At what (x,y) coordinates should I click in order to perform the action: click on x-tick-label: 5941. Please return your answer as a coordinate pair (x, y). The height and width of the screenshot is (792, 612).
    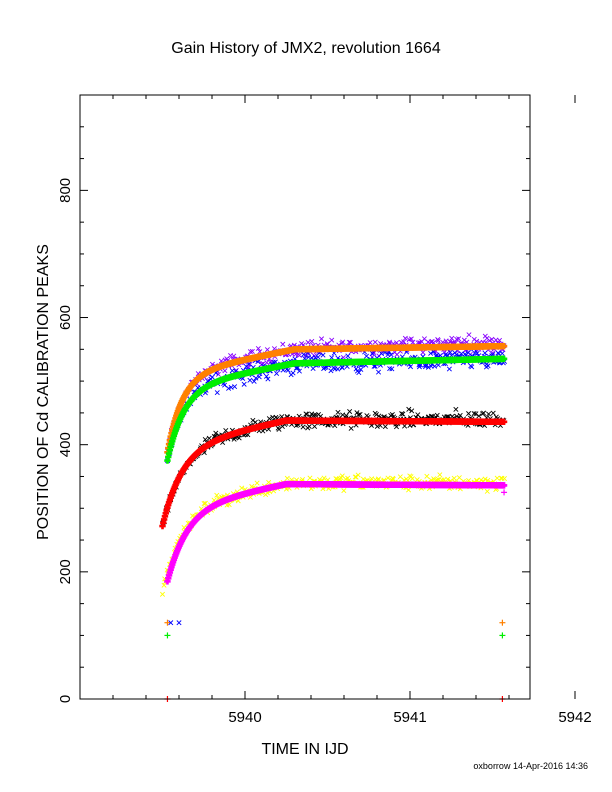
    Looking at the image, I should click on (409, 717).